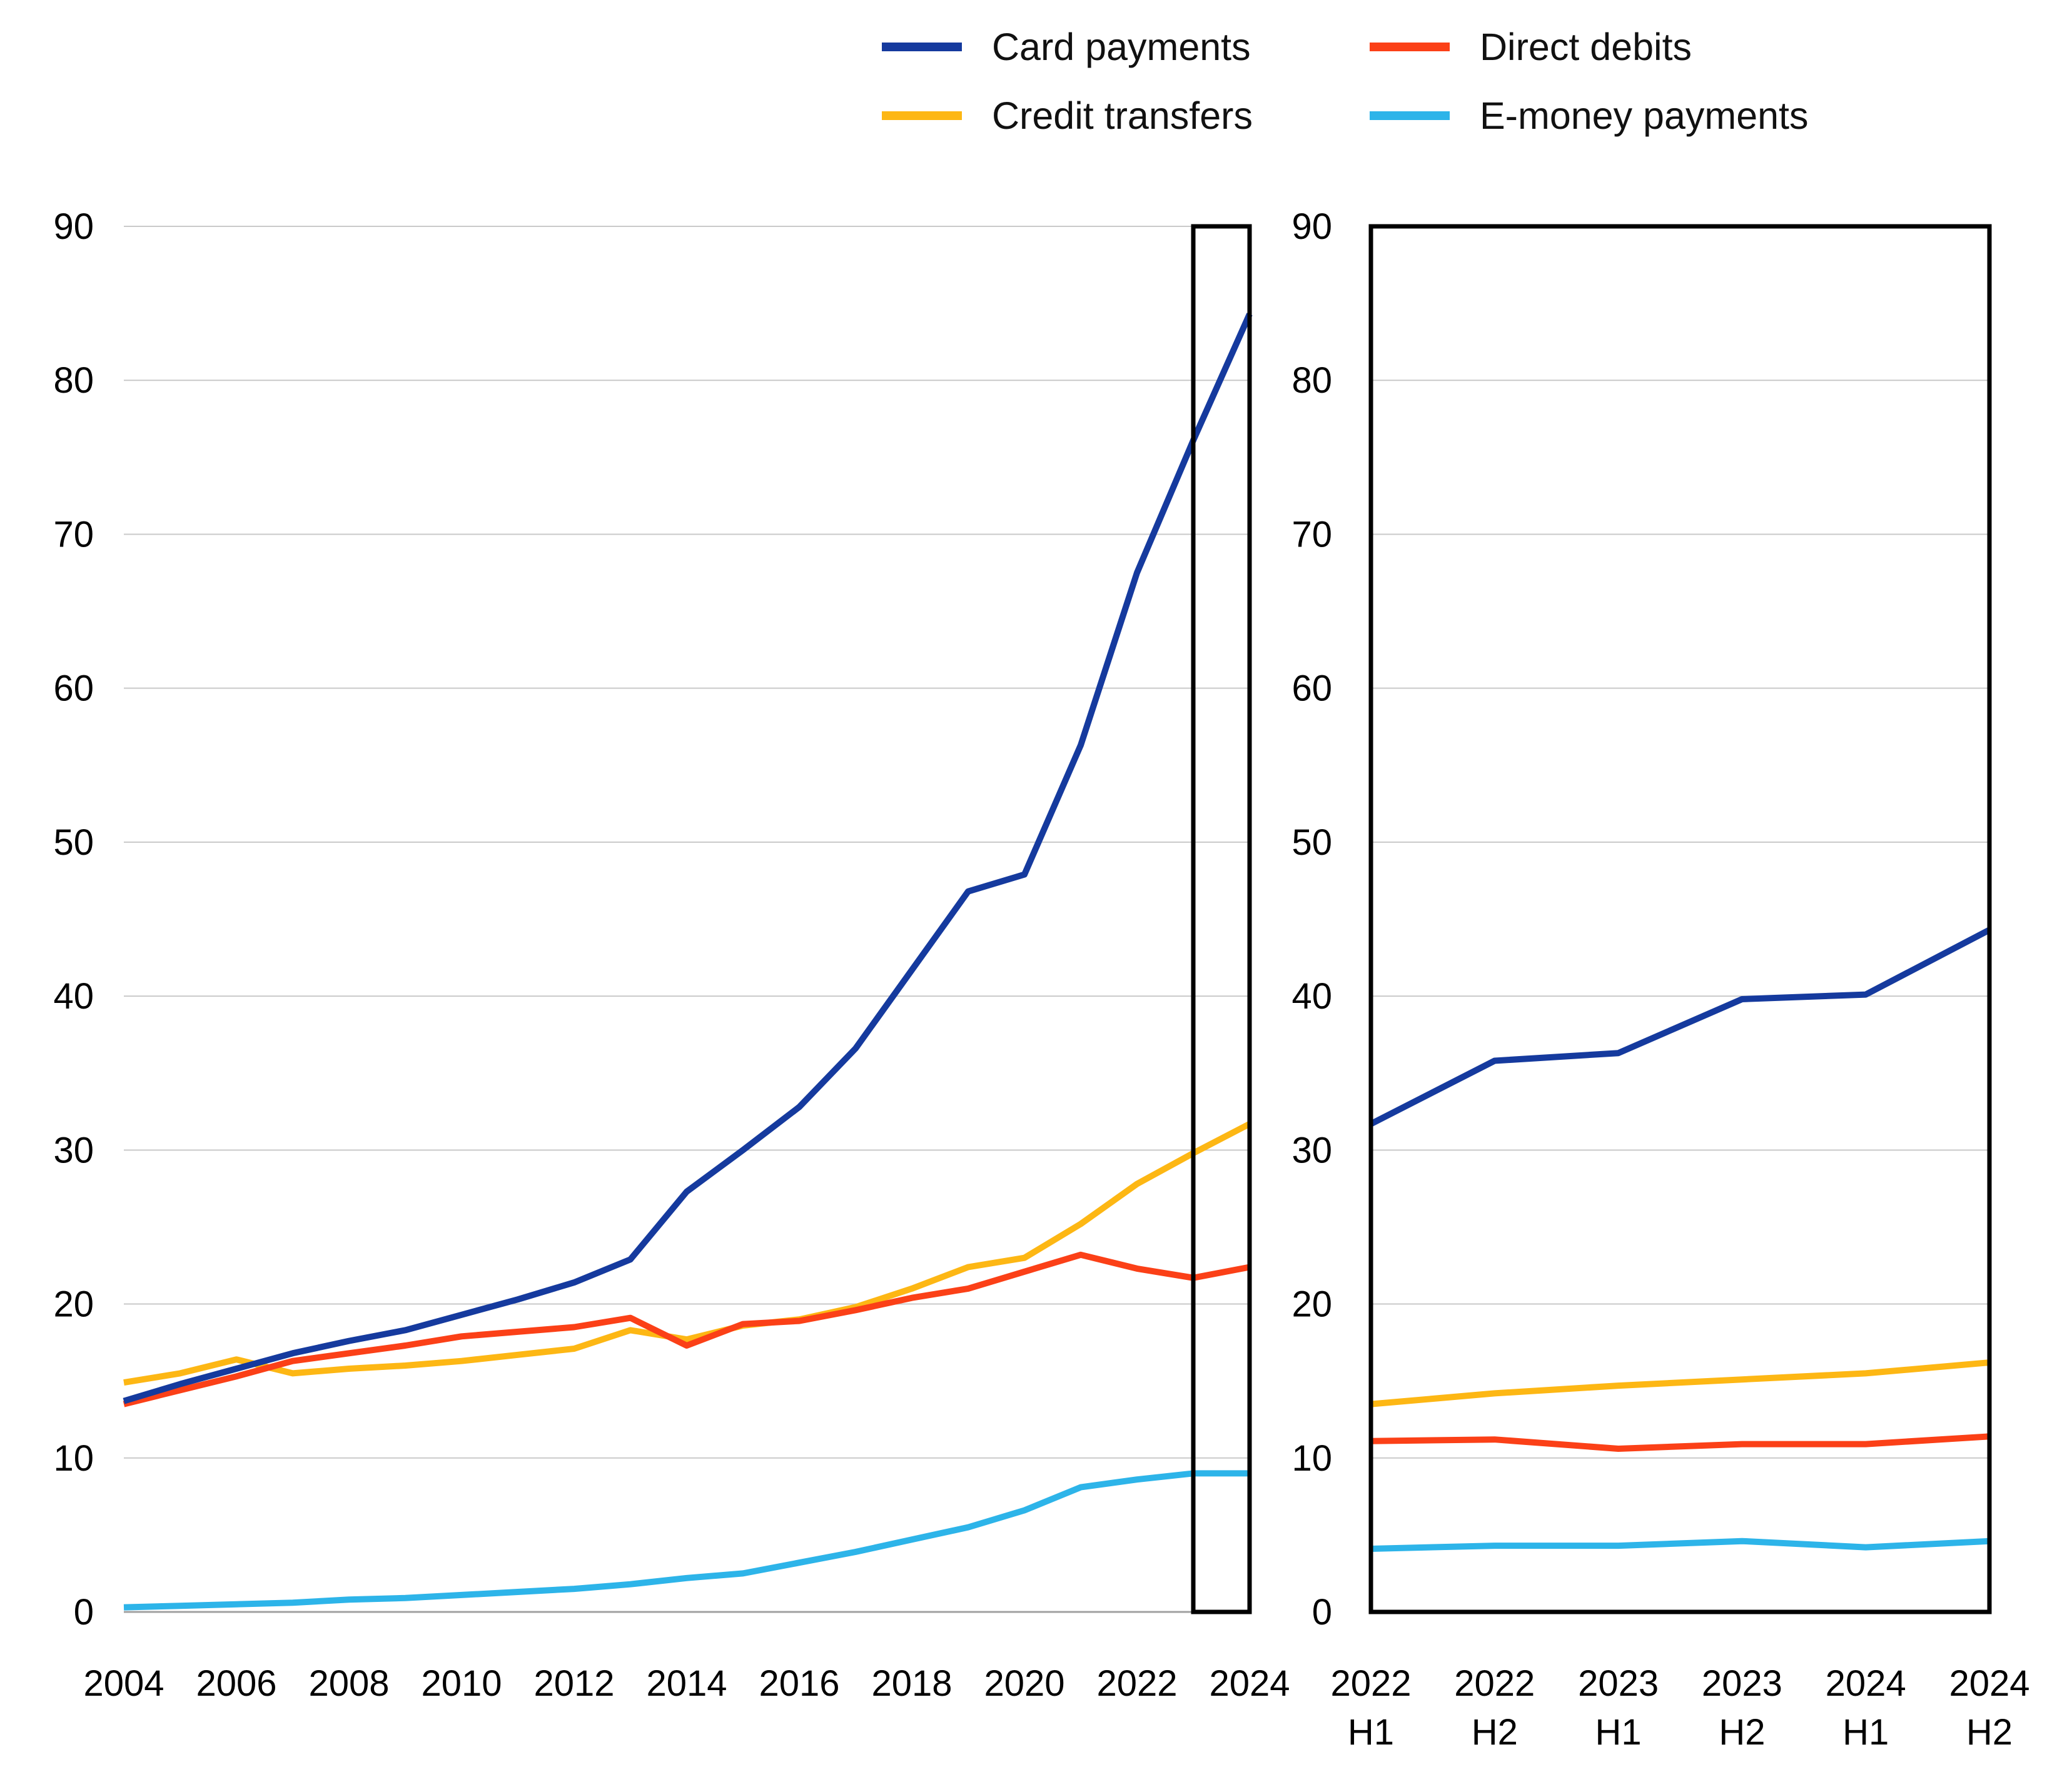 This screenshot has height=1767, width=2072. I want to click on legend-item-card-payments: Card payments, so click(1066, 47).